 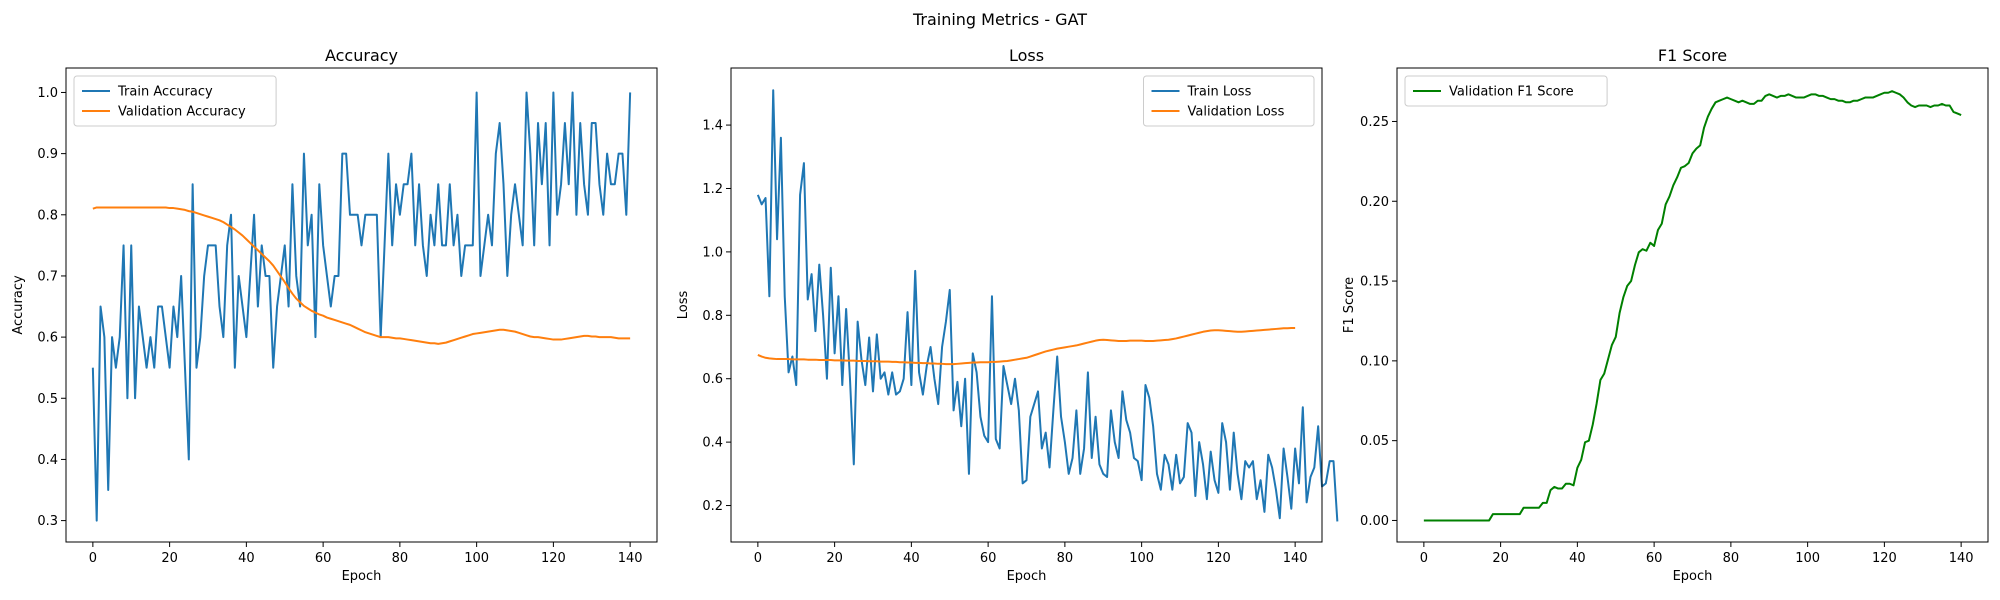 I want to click on legend: Validation F1 Score, so click(x=1506, y=91).